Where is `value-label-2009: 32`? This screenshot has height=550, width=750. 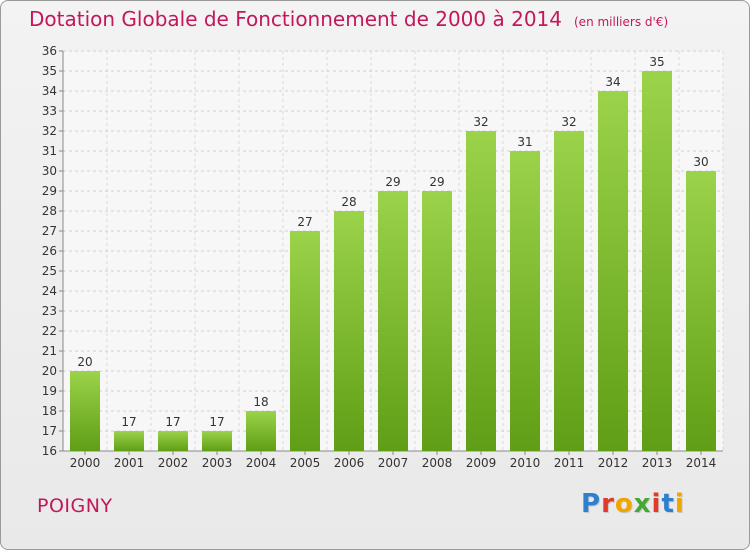 value-label-2009: 32 is located at coordinates (480, 122).